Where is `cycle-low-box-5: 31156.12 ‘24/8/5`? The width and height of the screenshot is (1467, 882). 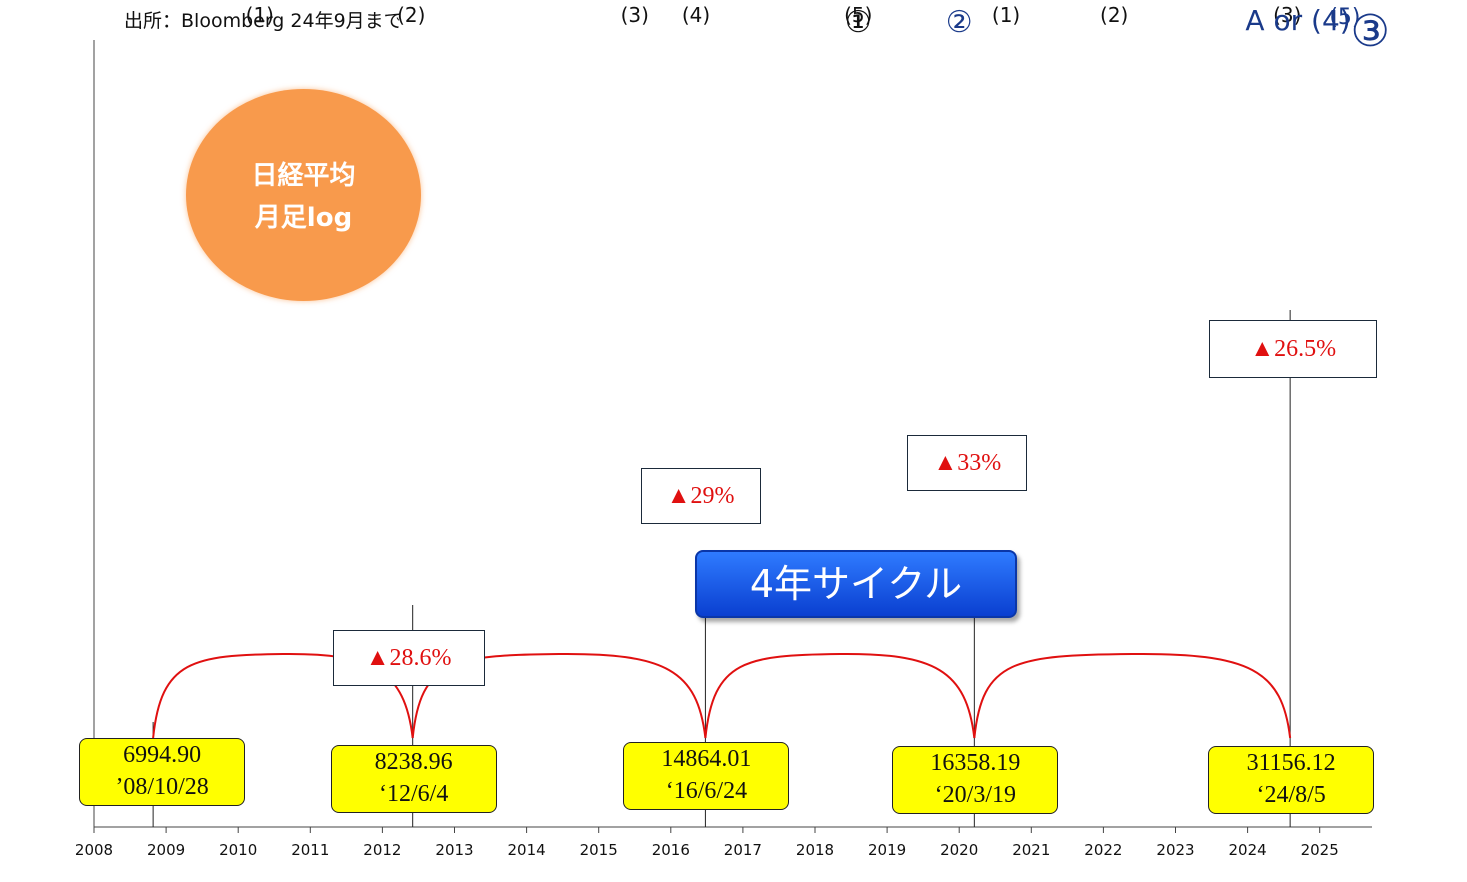 cycle-low-box-5: 31156.12 ‘24/8/5 is located at coordinates (1291, 780).